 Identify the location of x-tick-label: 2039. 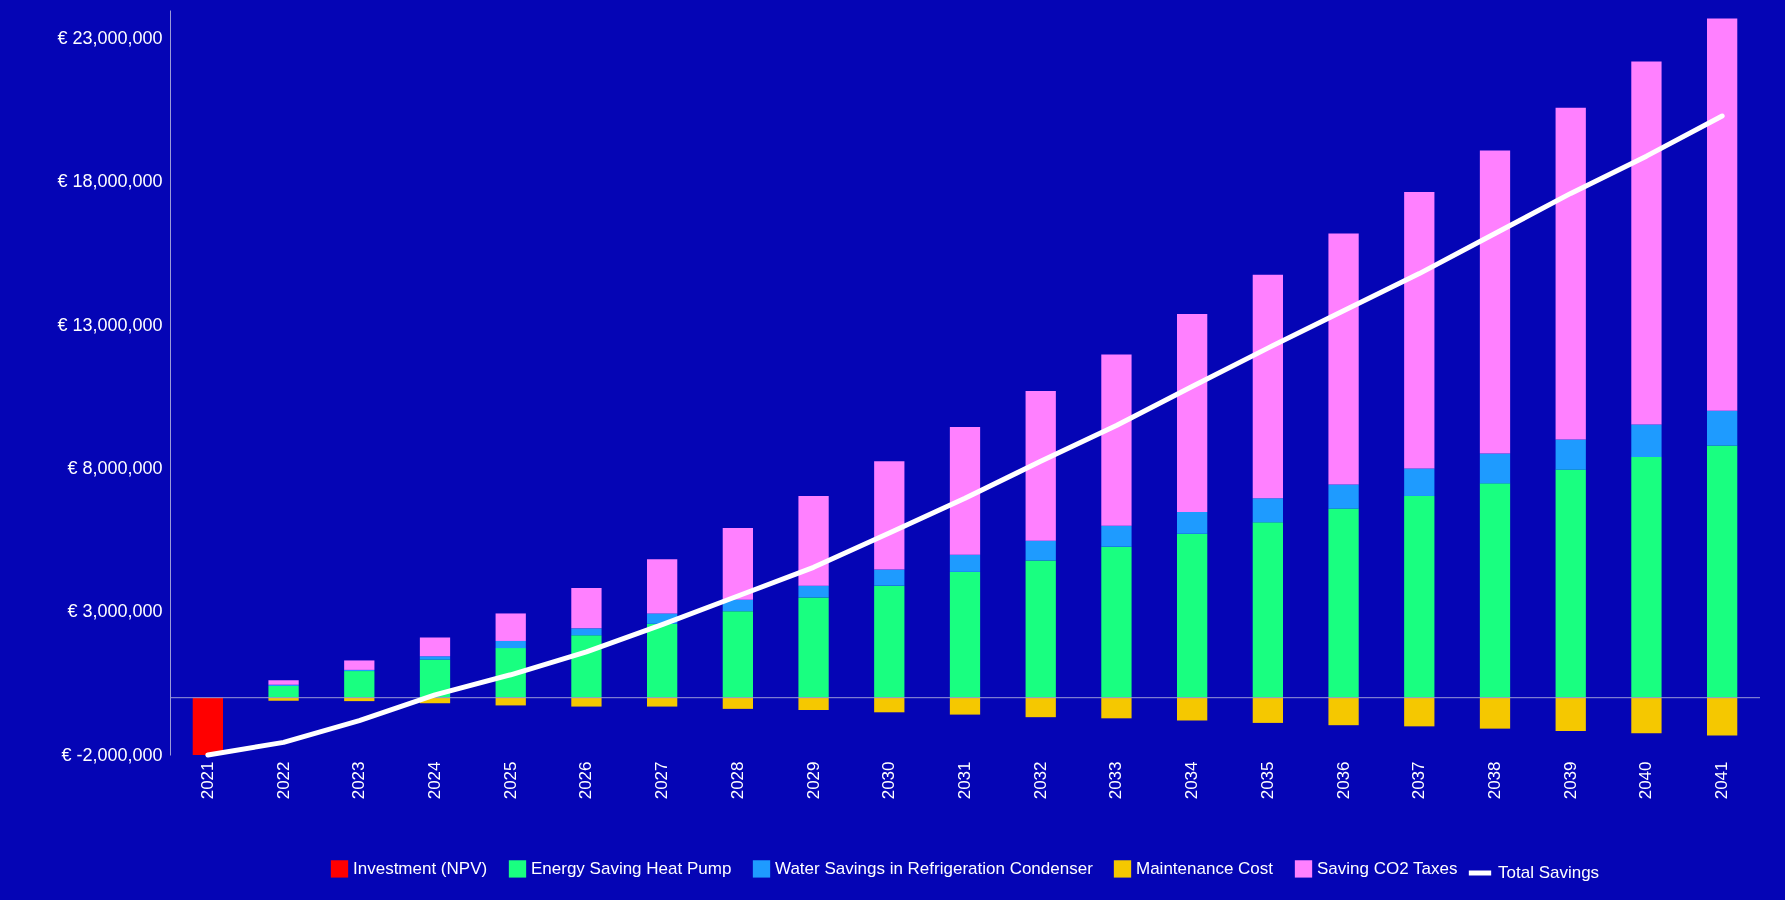
(1570, 780).